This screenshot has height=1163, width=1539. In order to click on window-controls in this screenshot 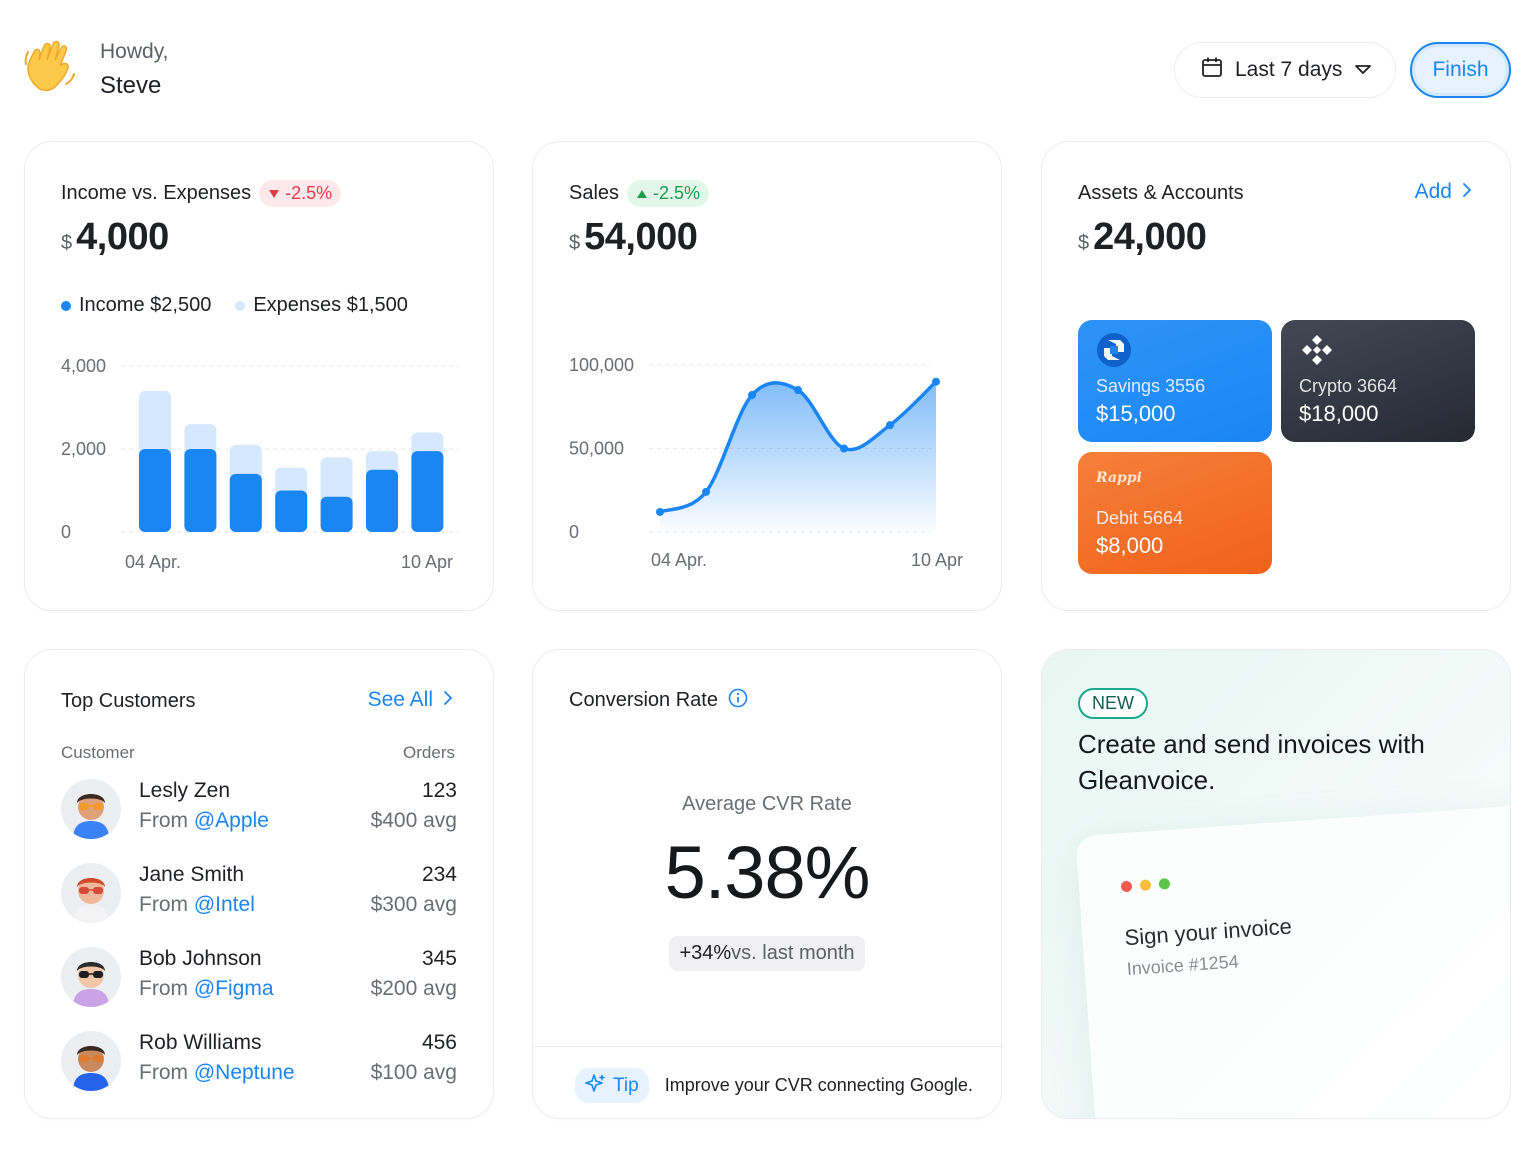, I will do `click(1145, 885)`.